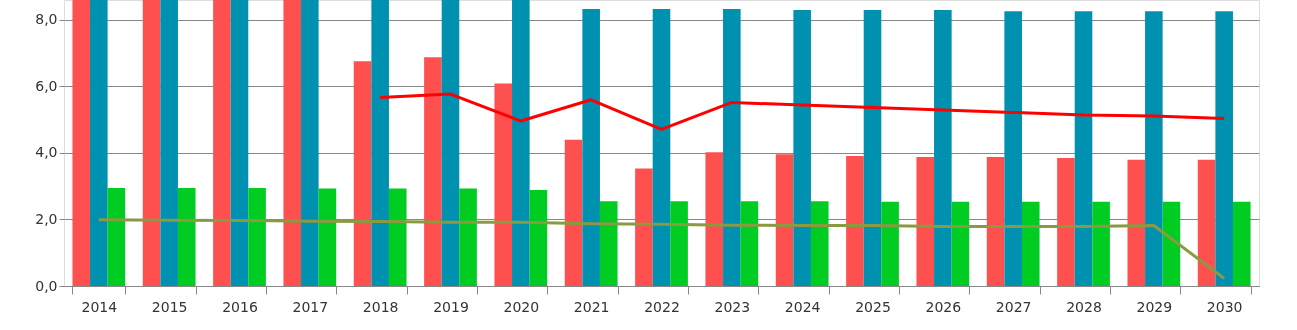  What do you see at coordinates (99, 306) in the screenshot?
I see `x-tick-label: 2014` at bounding box center [99, 306].